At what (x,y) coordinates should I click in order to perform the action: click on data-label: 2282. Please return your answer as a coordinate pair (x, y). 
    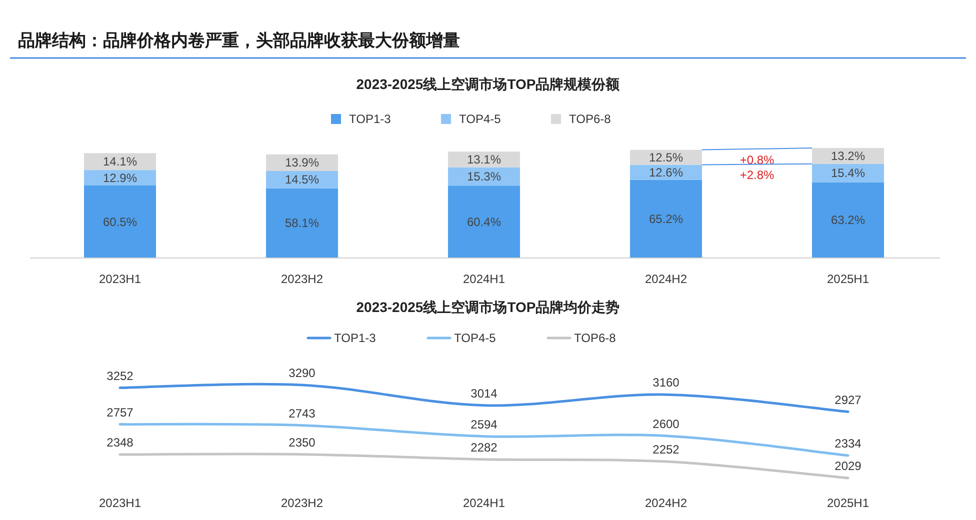
    Looking at the image, I should click on (484, 447).